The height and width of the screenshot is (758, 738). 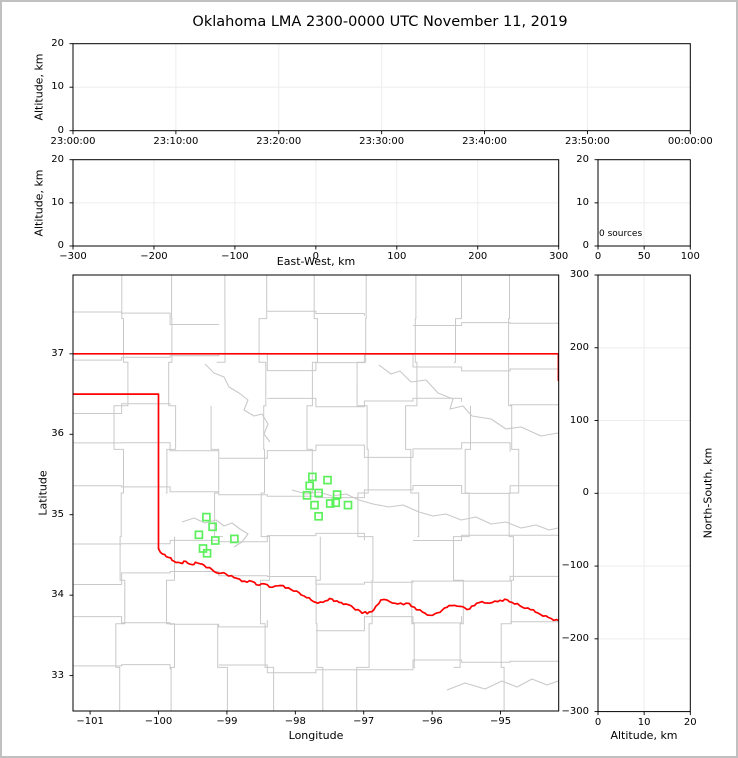 What do you see at coordinates (478, 256) in the screenshot?
I see `ew-height-xtick-label: 200` at bounding box center [478, 256].